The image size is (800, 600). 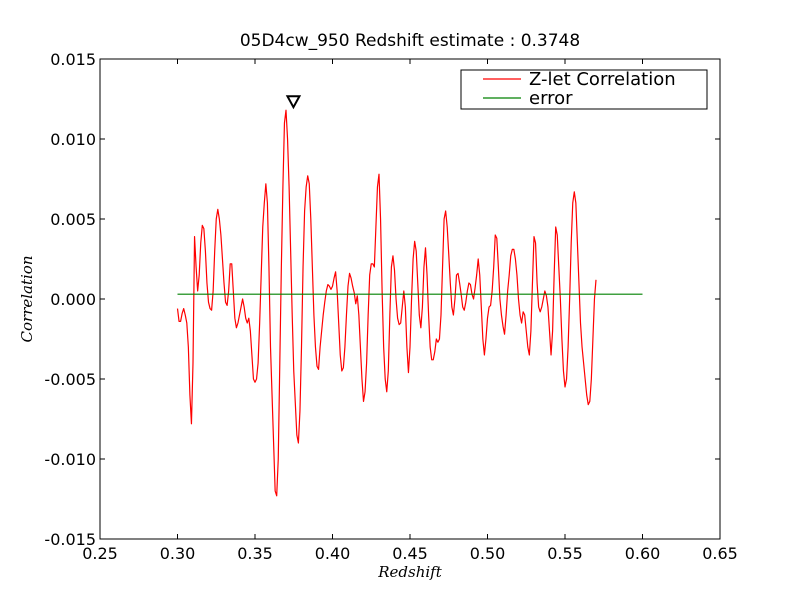 What do you see at coordinates (409, 572) in the screenshot?
I see `x-axis-label: Redshift` at bounding box center [409, 572].